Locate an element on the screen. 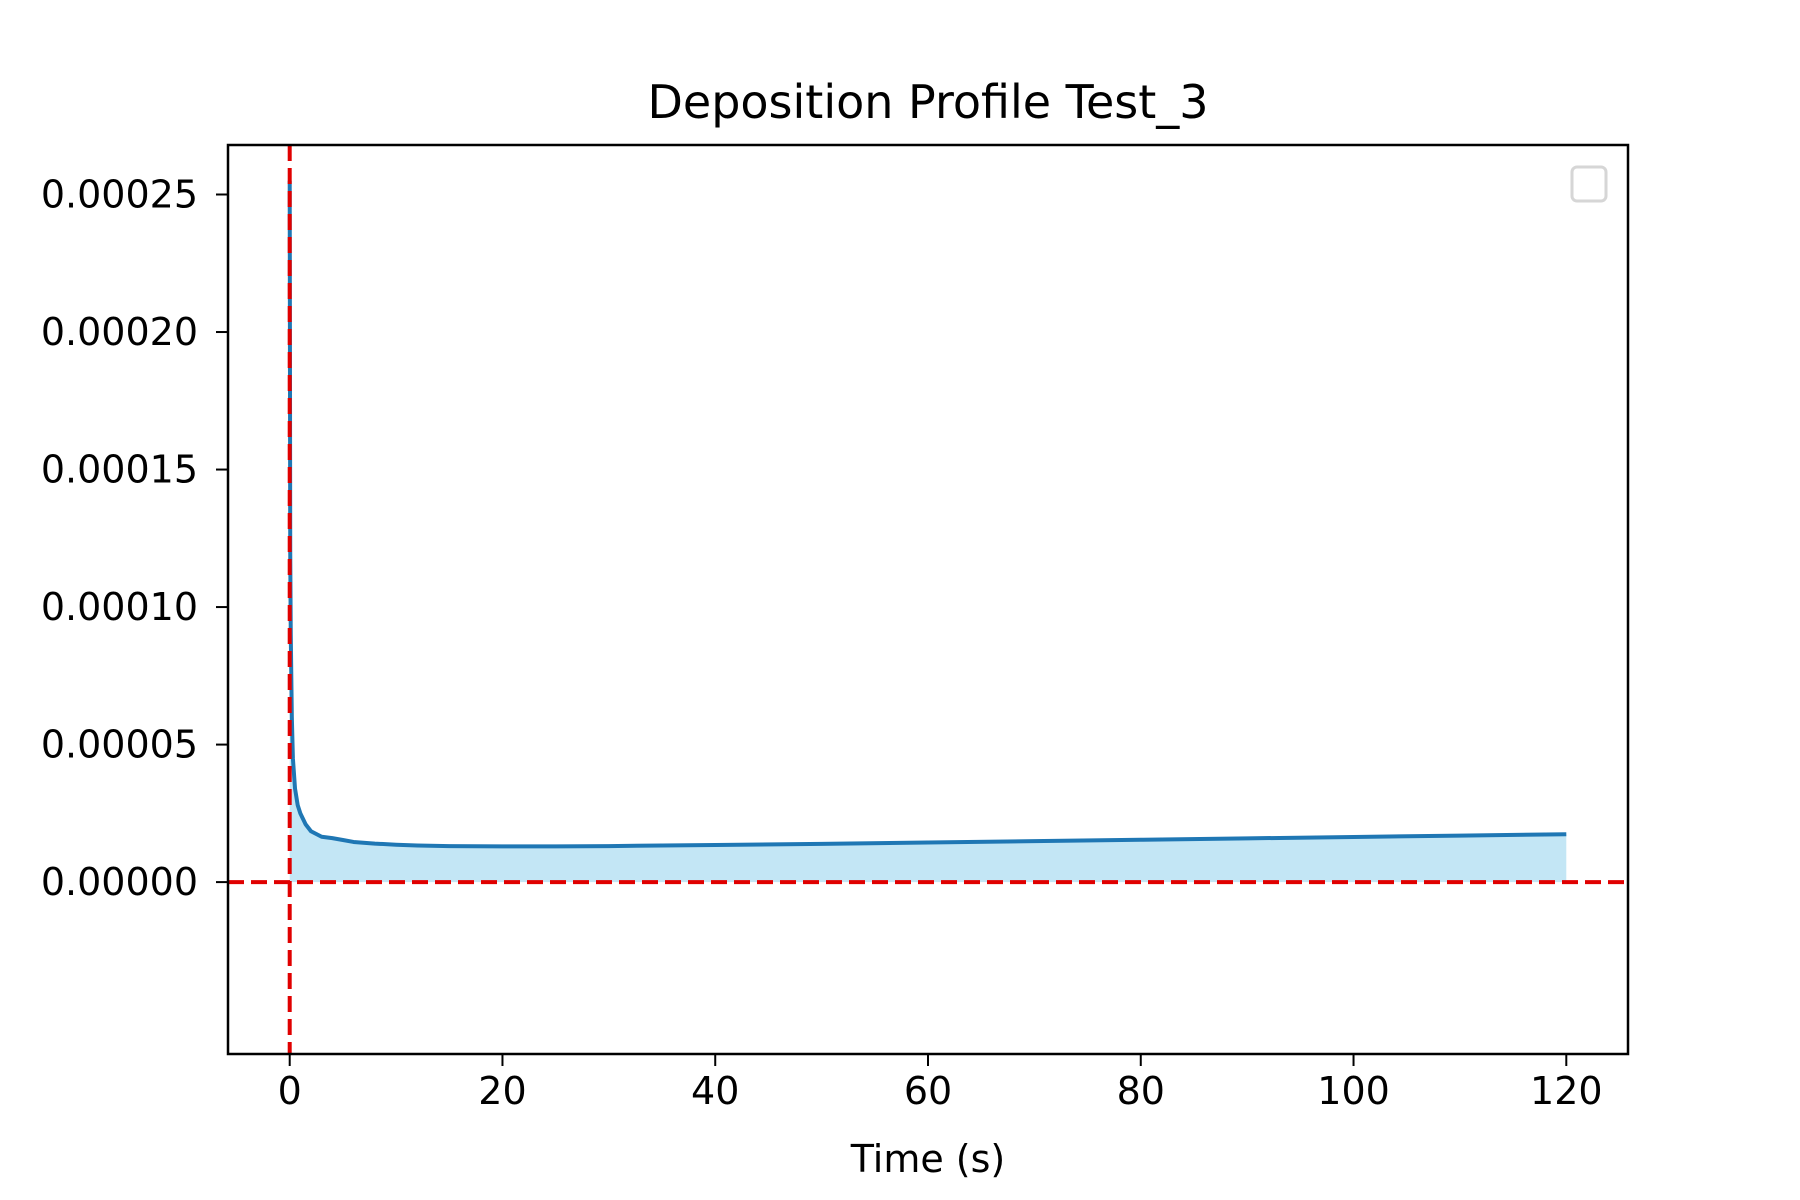 The height and width of the screenshot is (1200, 1800). y-tick-label: 0.00000 is located at coordinates (119, 882).